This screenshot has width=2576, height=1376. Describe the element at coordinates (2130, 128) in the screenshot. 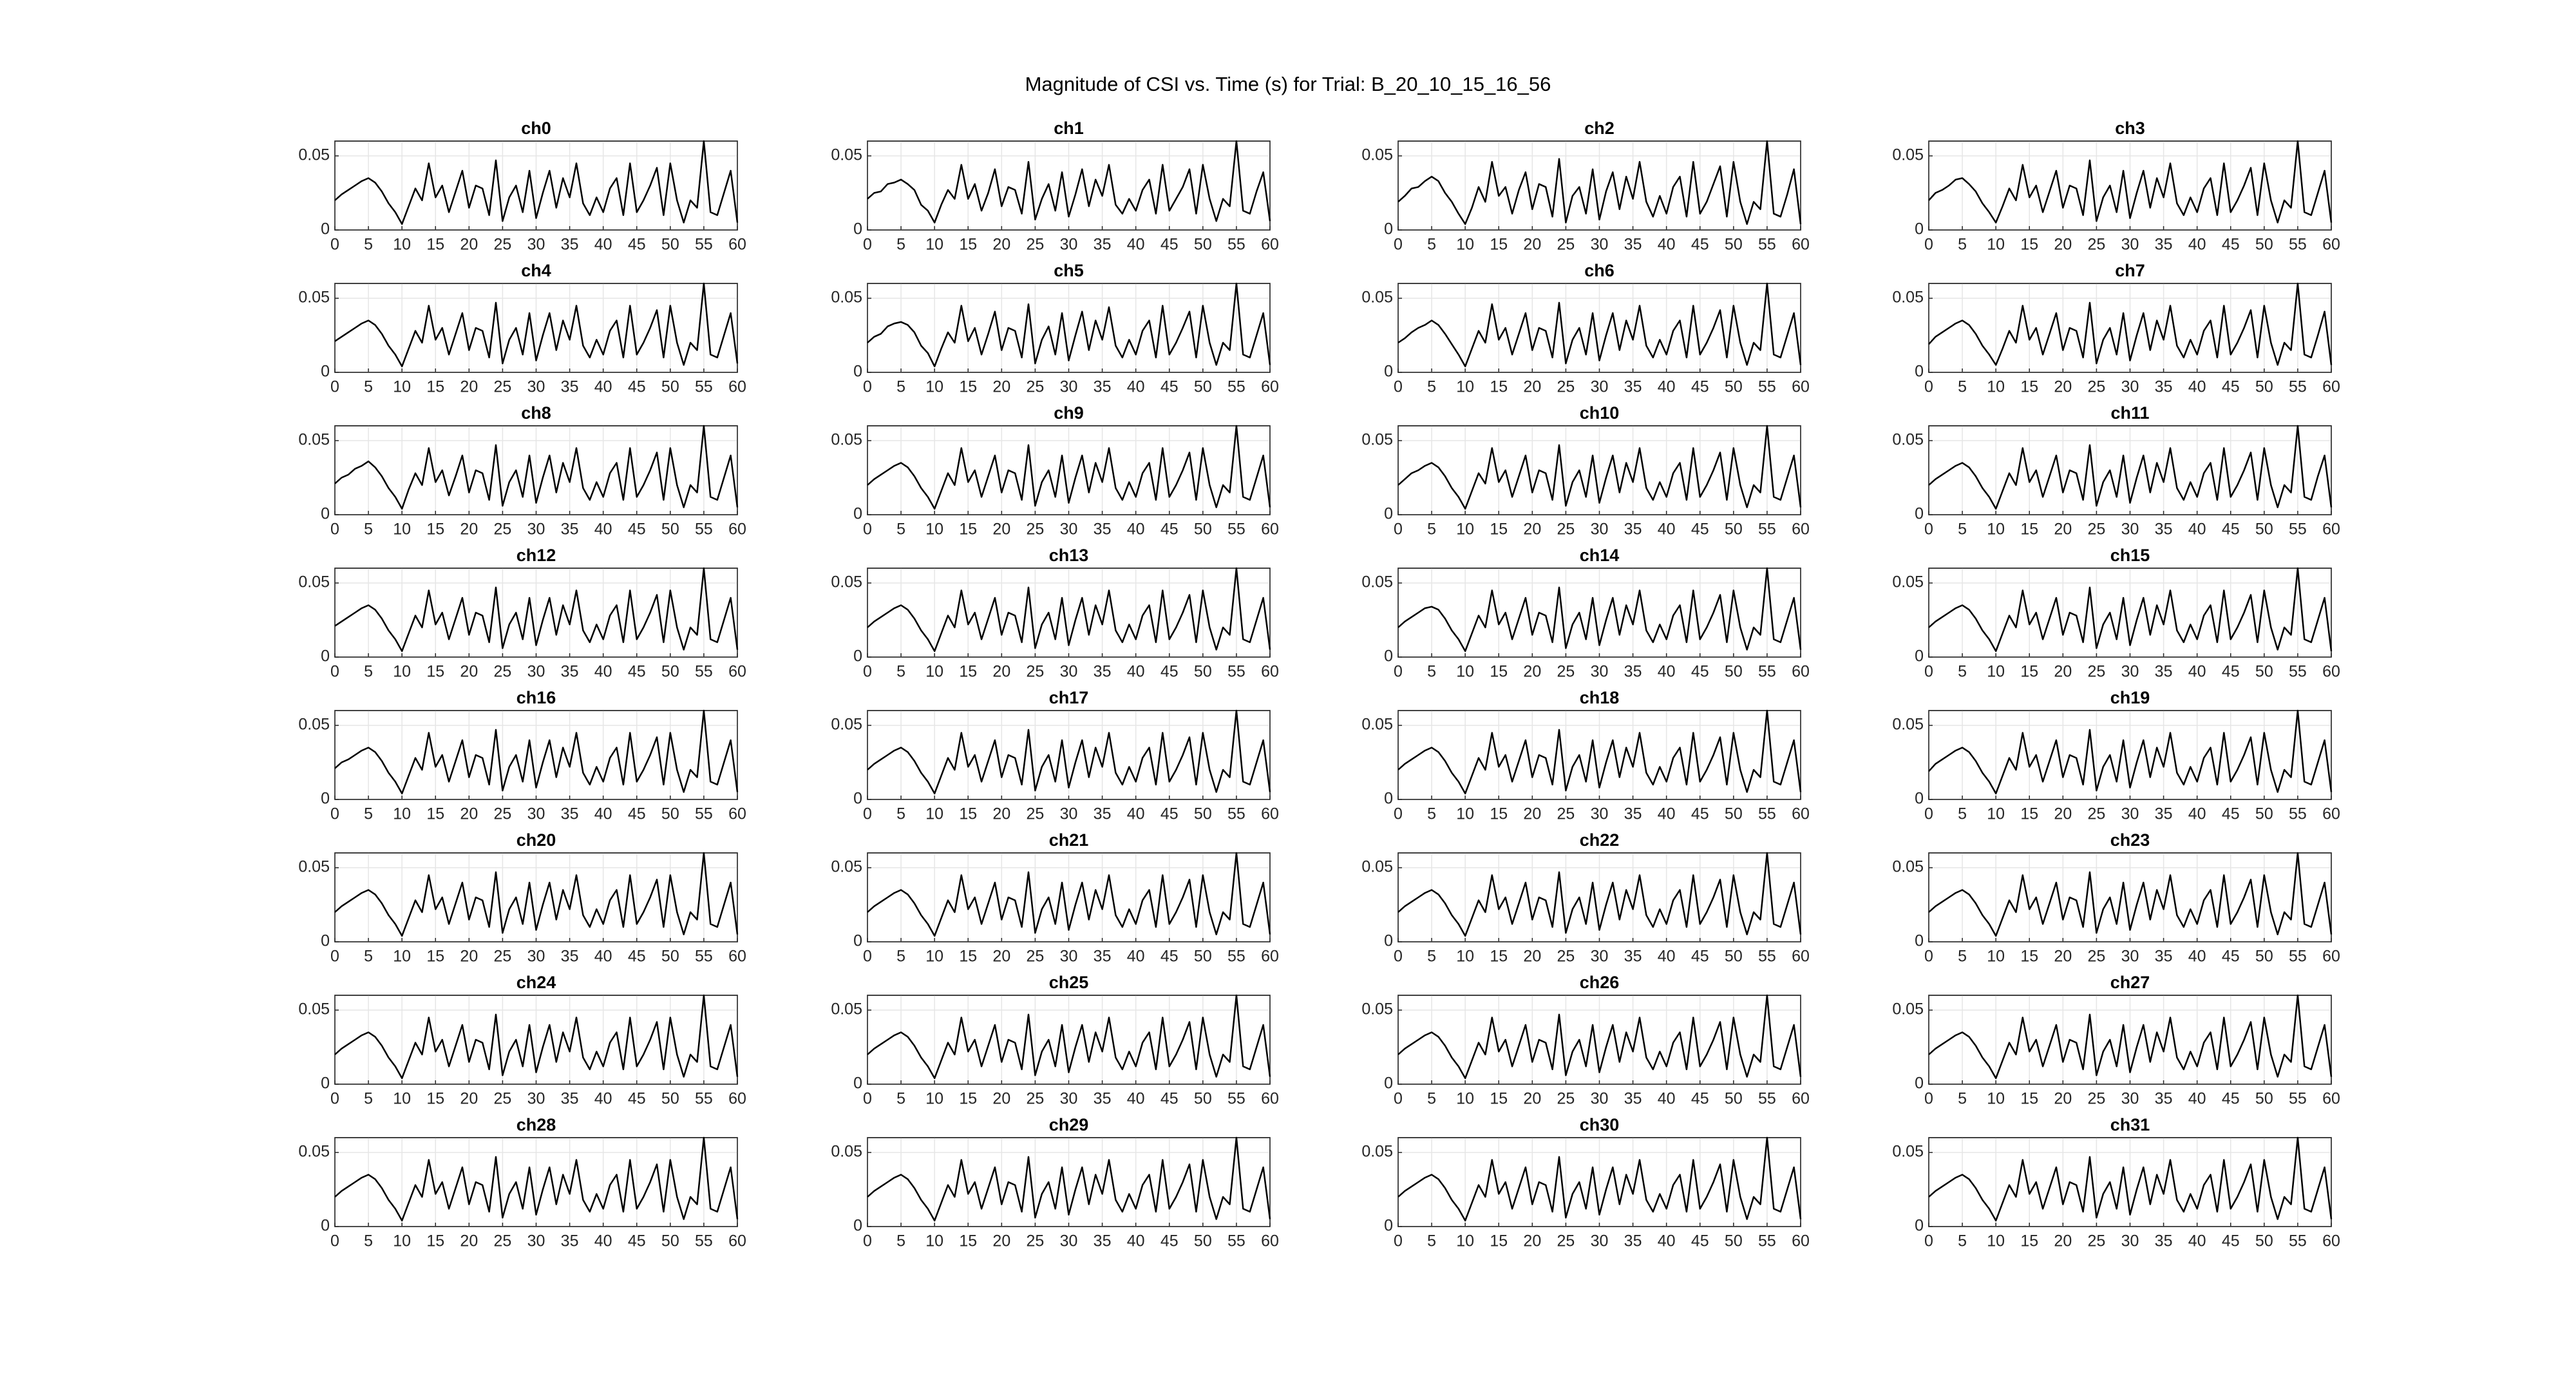

I see `panel-title: ch3` at that location.